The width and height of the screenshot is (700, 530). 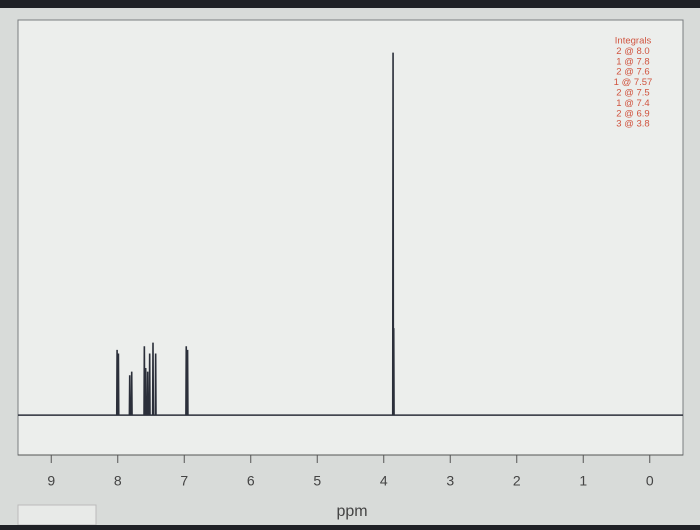 What do you see at coordinates (632, 61) in the screenshot?
I see `integral-annotation: 1 @ 7.8` at bounding box center [632, 61].